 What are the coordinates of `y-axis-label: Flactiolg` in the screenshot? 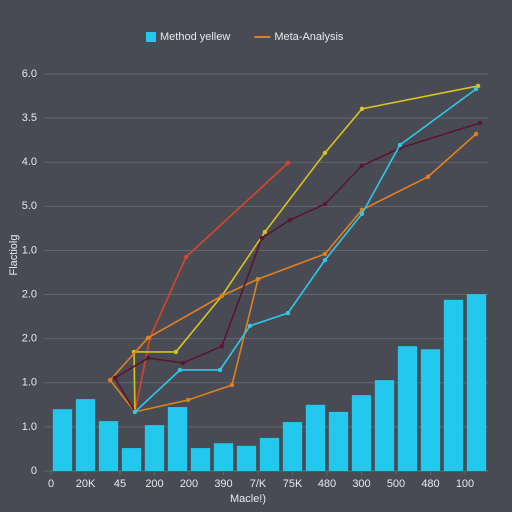 It's located at (14, 255).